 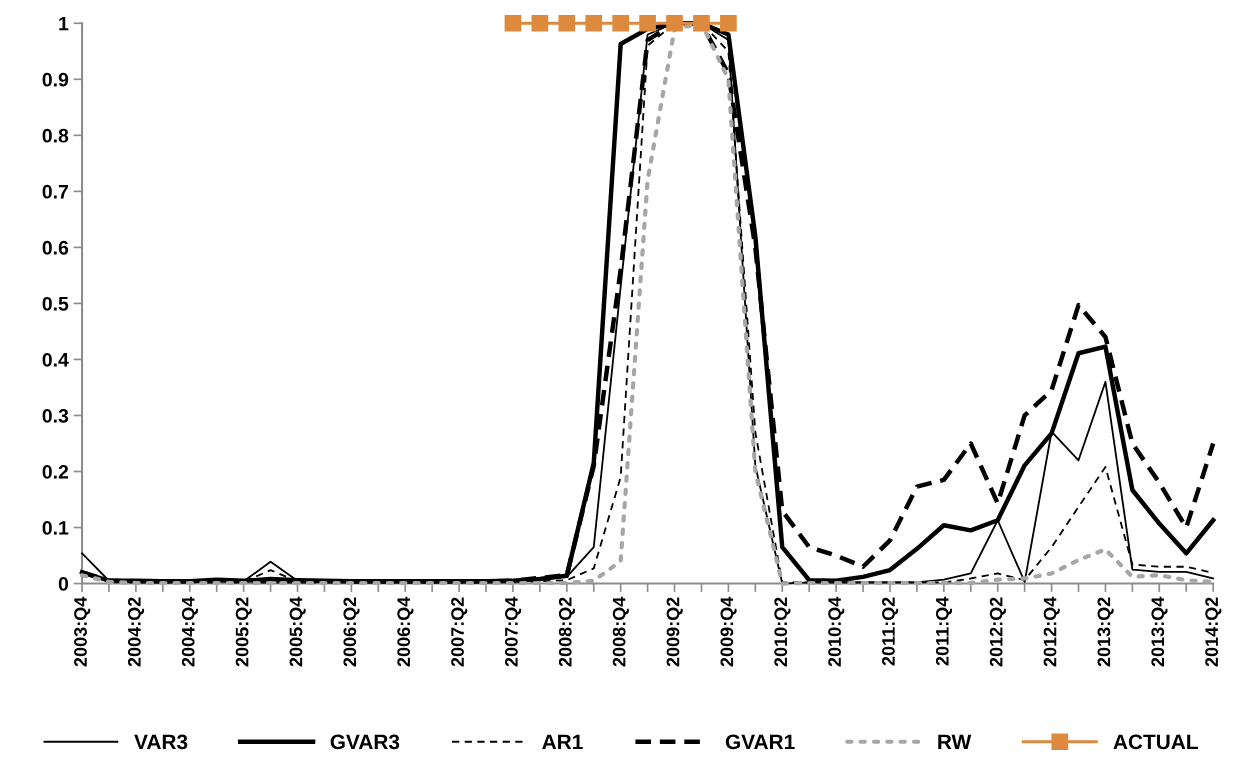 What do you see at coordinates (64, 23) in the screenshot?
I see `y-tick-label: 1` at bounding box center [64, 23].